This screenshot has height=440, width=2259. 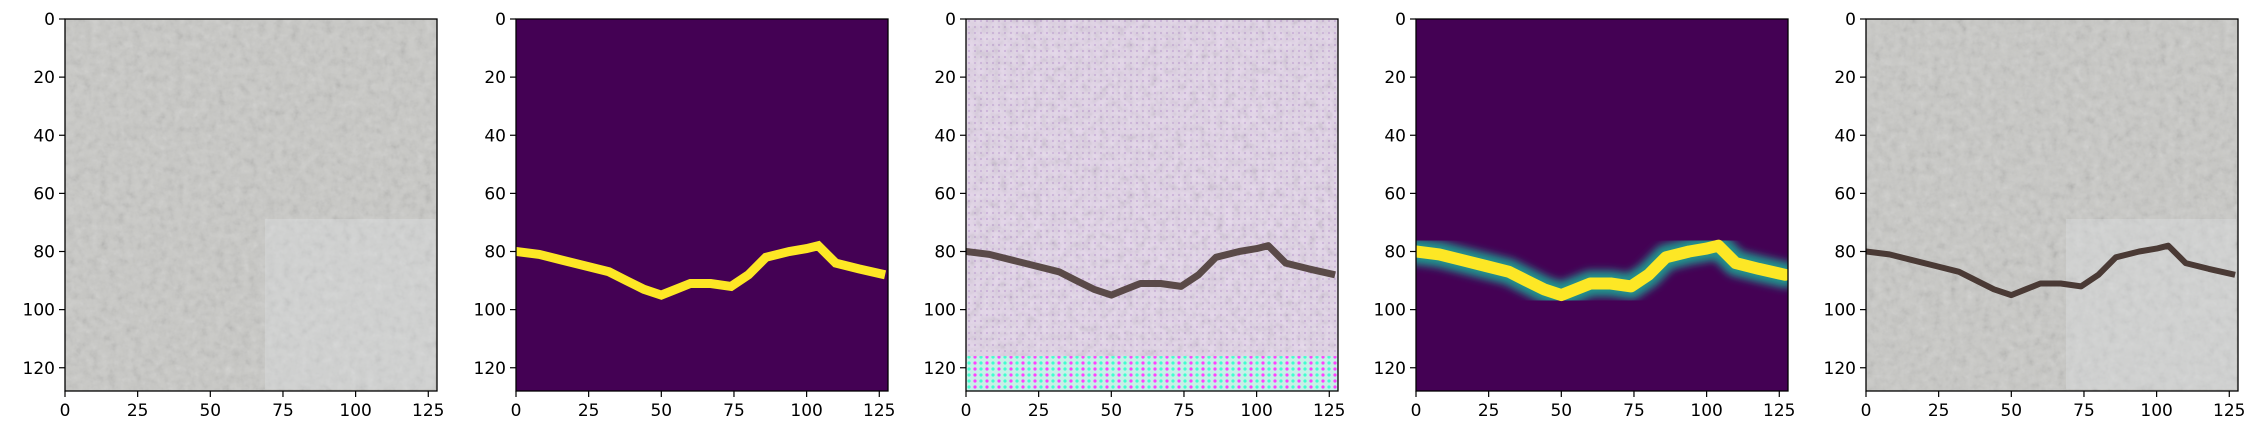 What do you see at coordinates (1151, 270) in the screenshot?
I see `generated-crack` at bounding box center [1151, 270].